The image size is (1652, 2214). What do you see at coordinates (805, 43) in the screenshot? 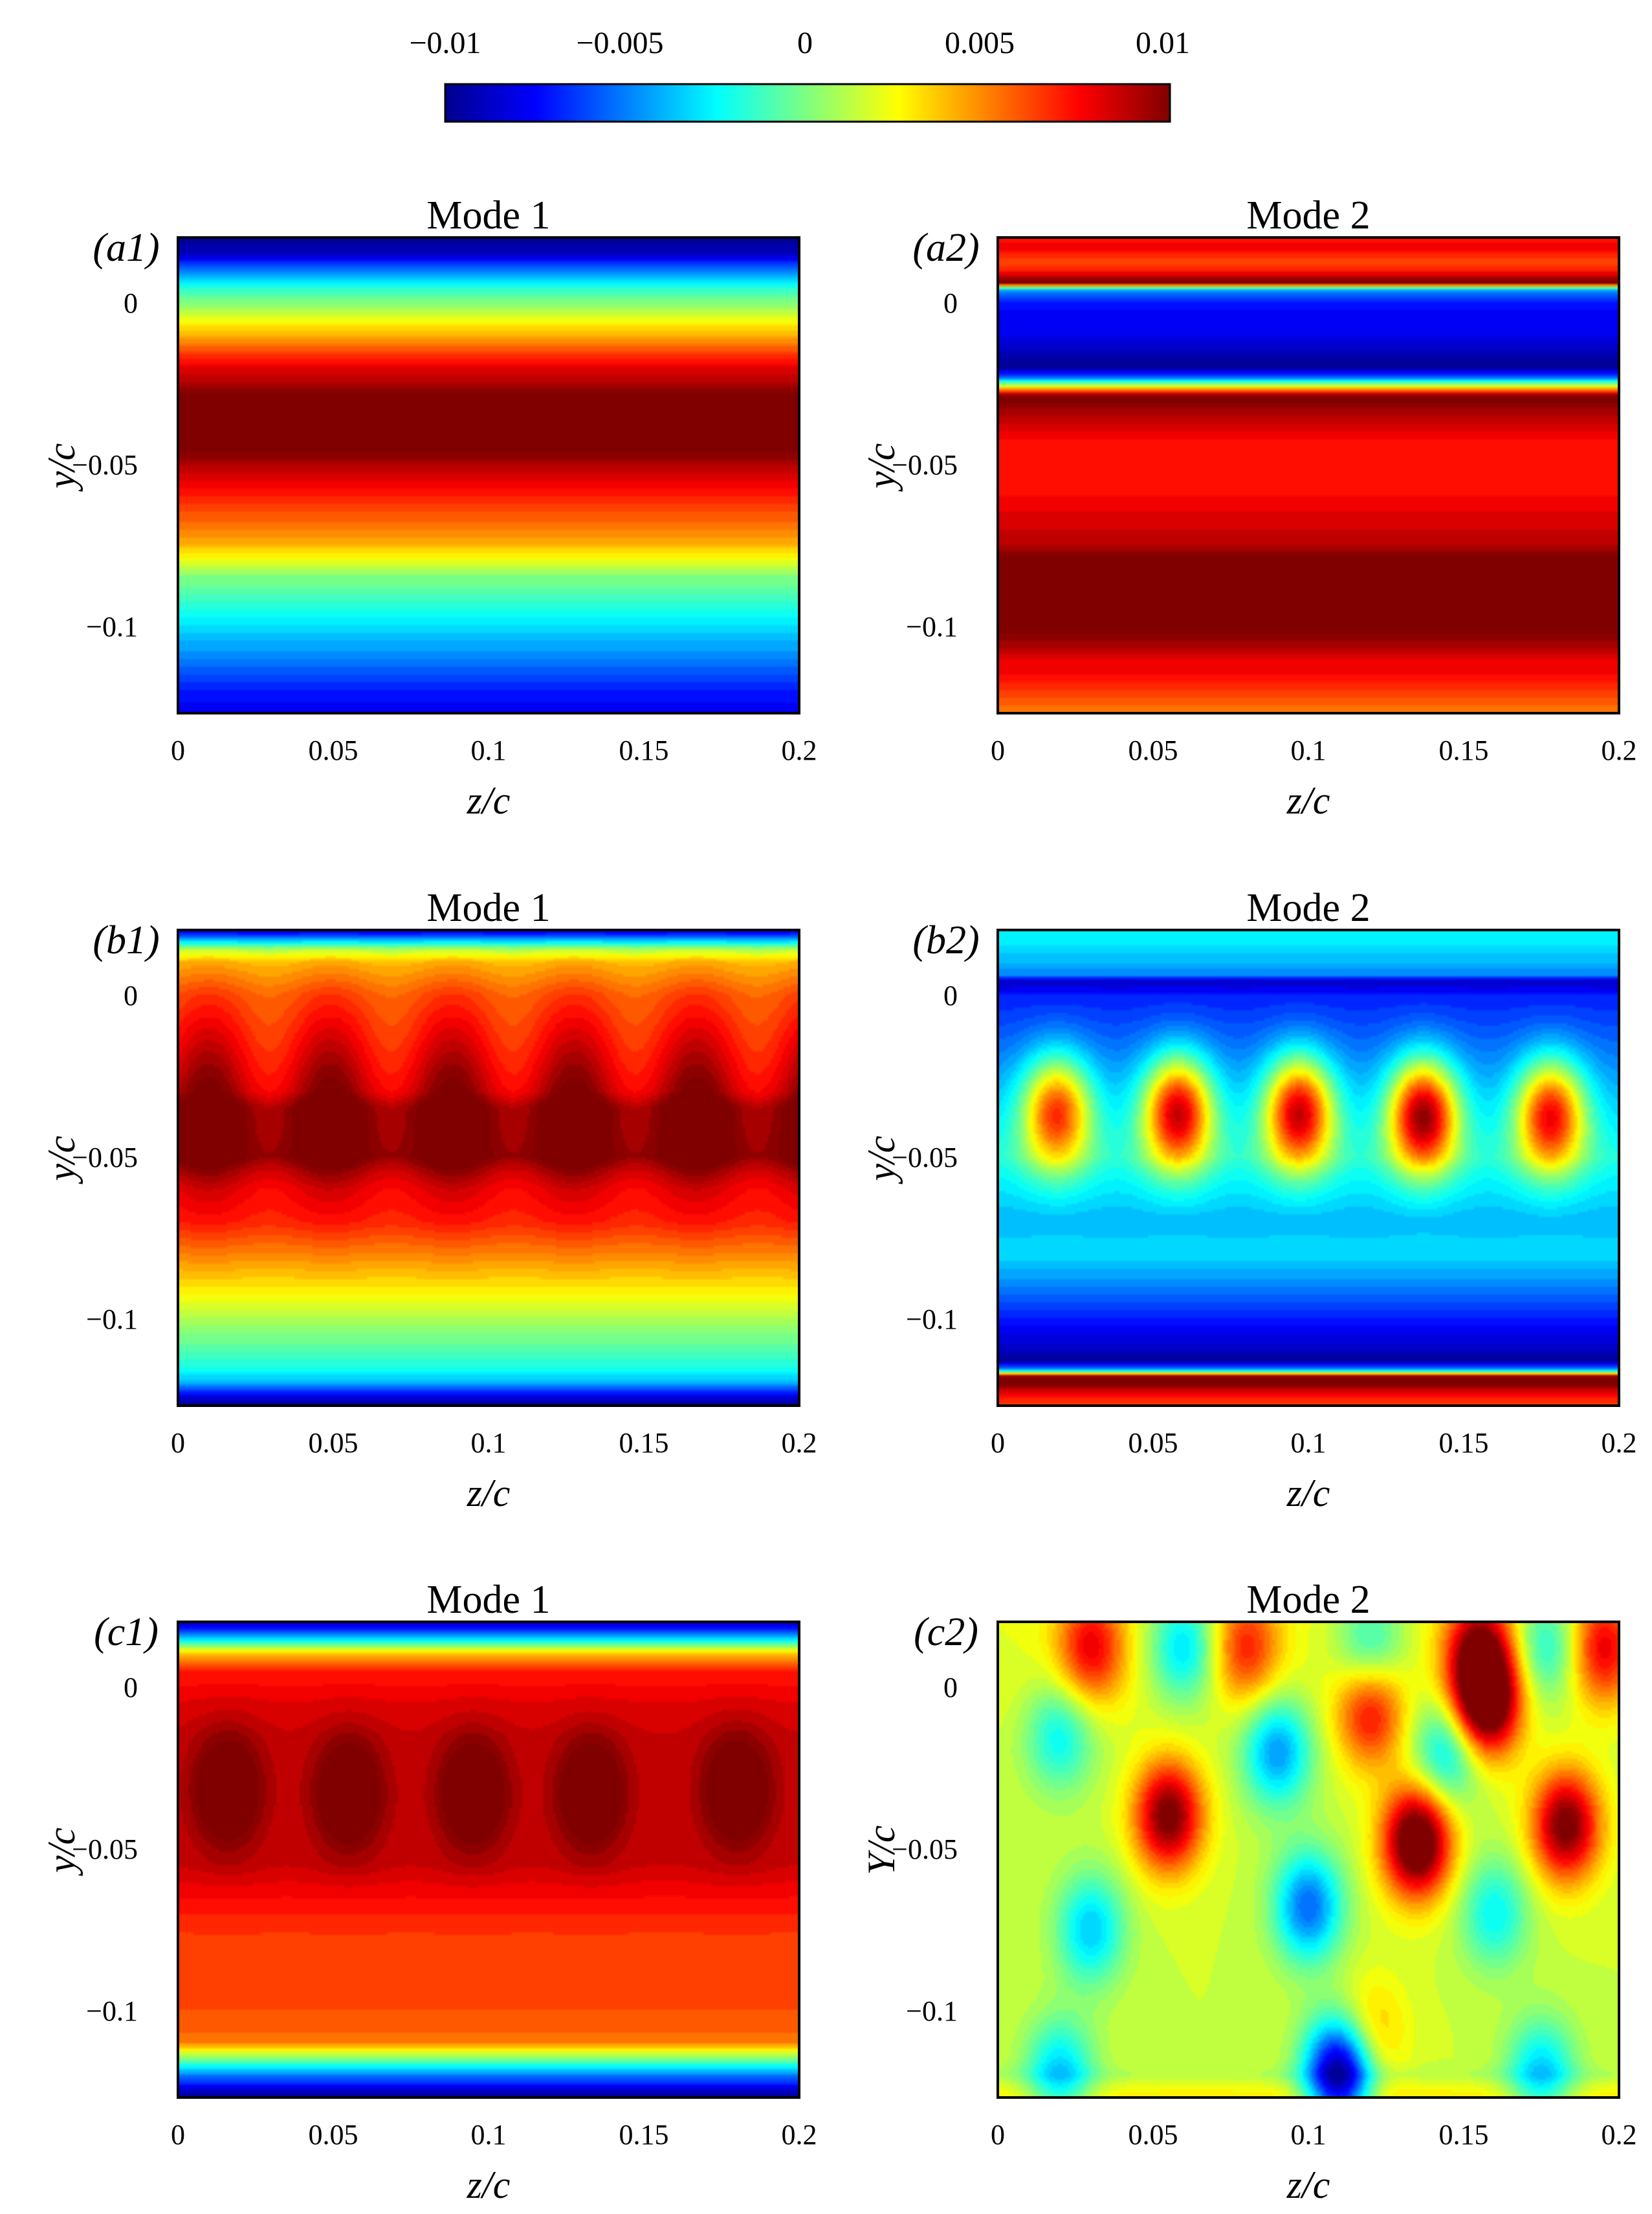
I see `colorbar-tick-label: 0` at bounding box center [805, 43].